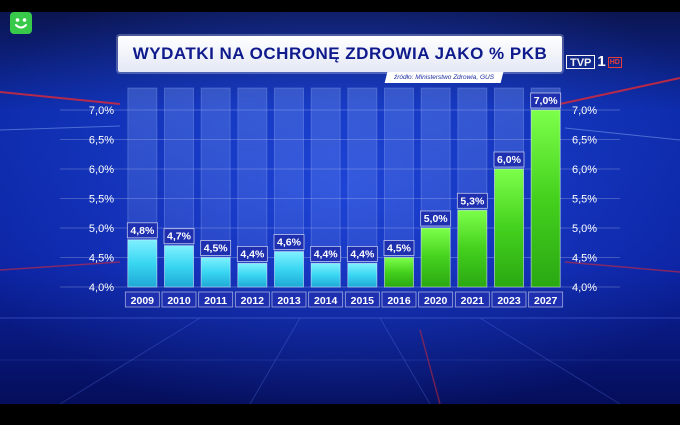 This screenshot has width=680, height=425. I want to click on y-tick-label-right: 4,5%, so click(584, 259).